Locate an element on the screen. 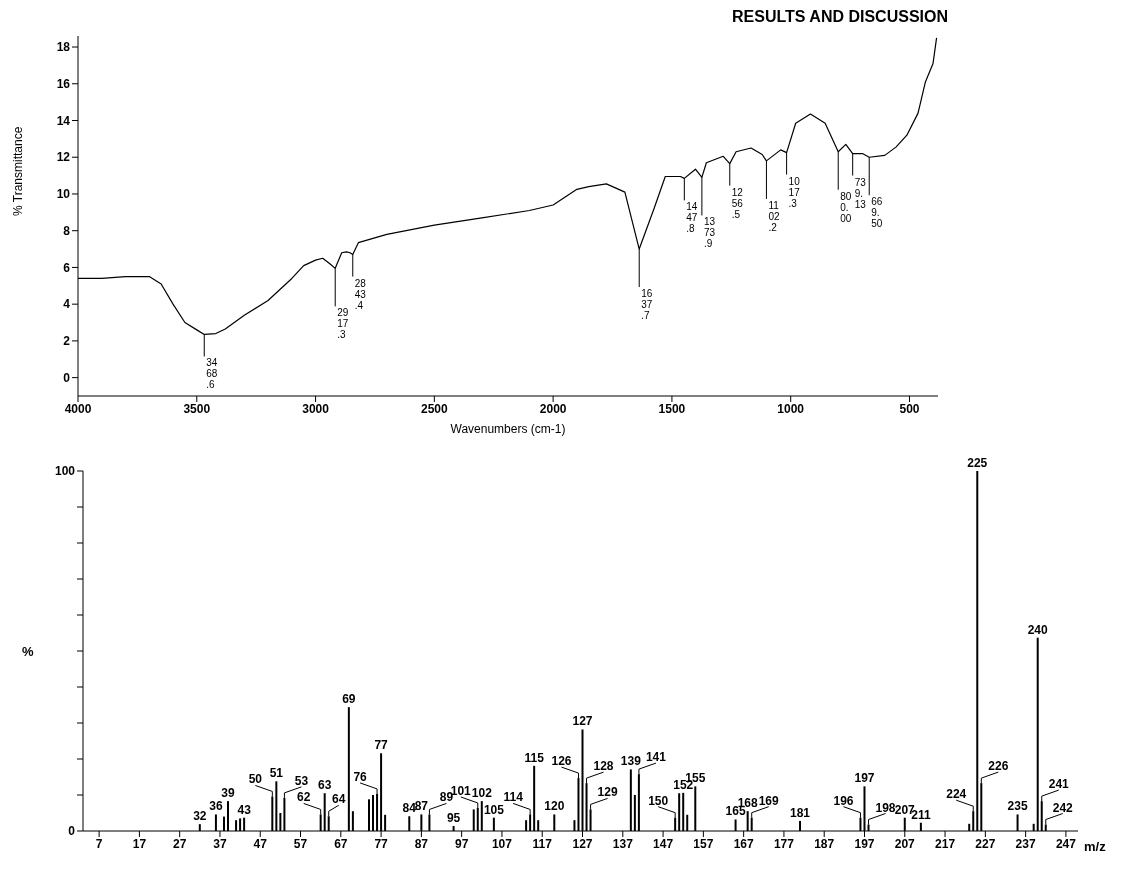 The width and height of the screenshot is (1138, 878). annotation: 128 is located at coordinates (603, 766).